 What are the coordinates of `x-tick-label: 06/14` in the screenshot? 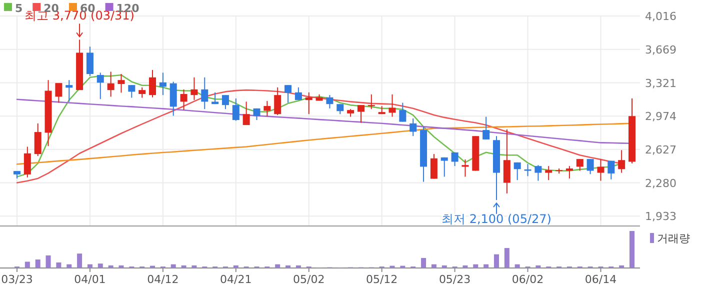 It's located at (600, 279).